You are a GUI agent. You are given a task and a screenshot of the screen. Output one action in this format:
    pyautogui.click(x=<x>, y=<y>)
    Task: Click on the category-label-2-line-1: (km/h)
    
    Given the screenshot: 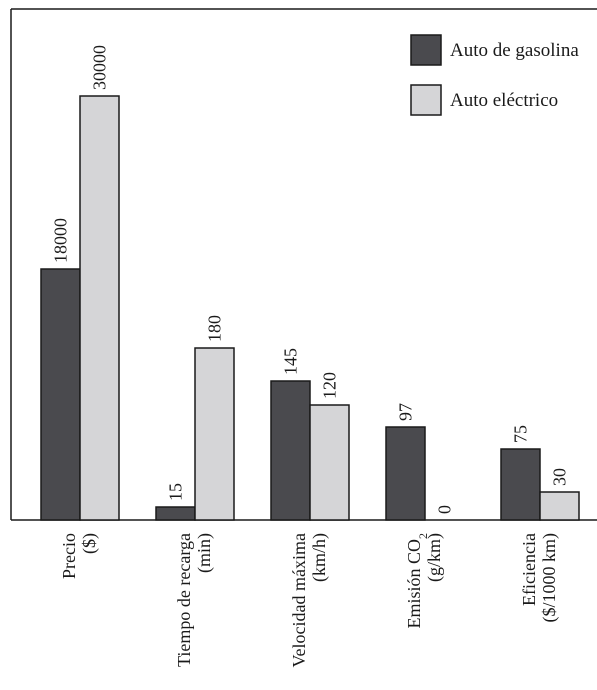 What is the action you would take?
    pyautogui.click(x=319, y=557)
    